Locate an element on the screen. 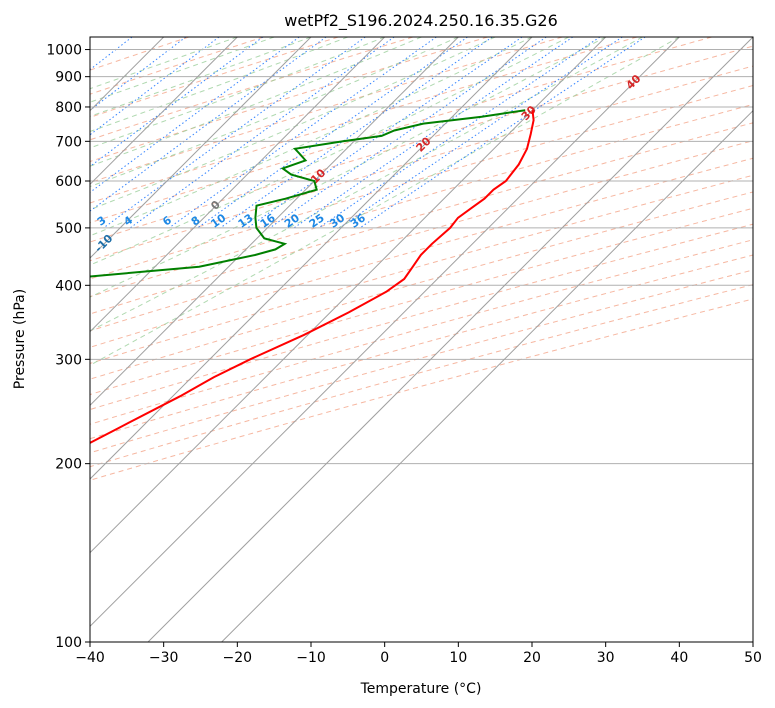 Image resolution: width=775 pixels, height=708 pixels. x-axis-label: Temperature (°C) is located at coordinates (421, 689).